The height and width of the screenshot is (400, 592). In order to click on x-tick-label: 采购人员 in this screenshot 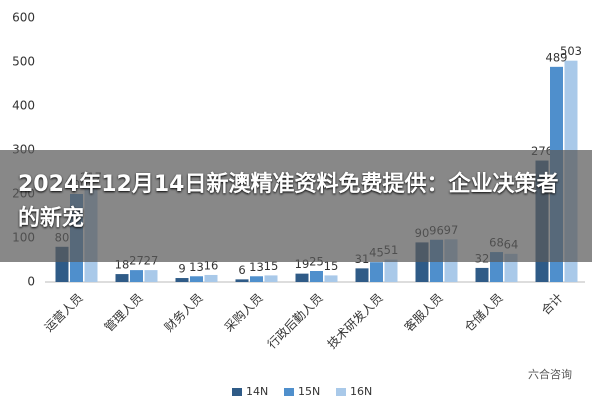, I will do `click(243, 312)`.